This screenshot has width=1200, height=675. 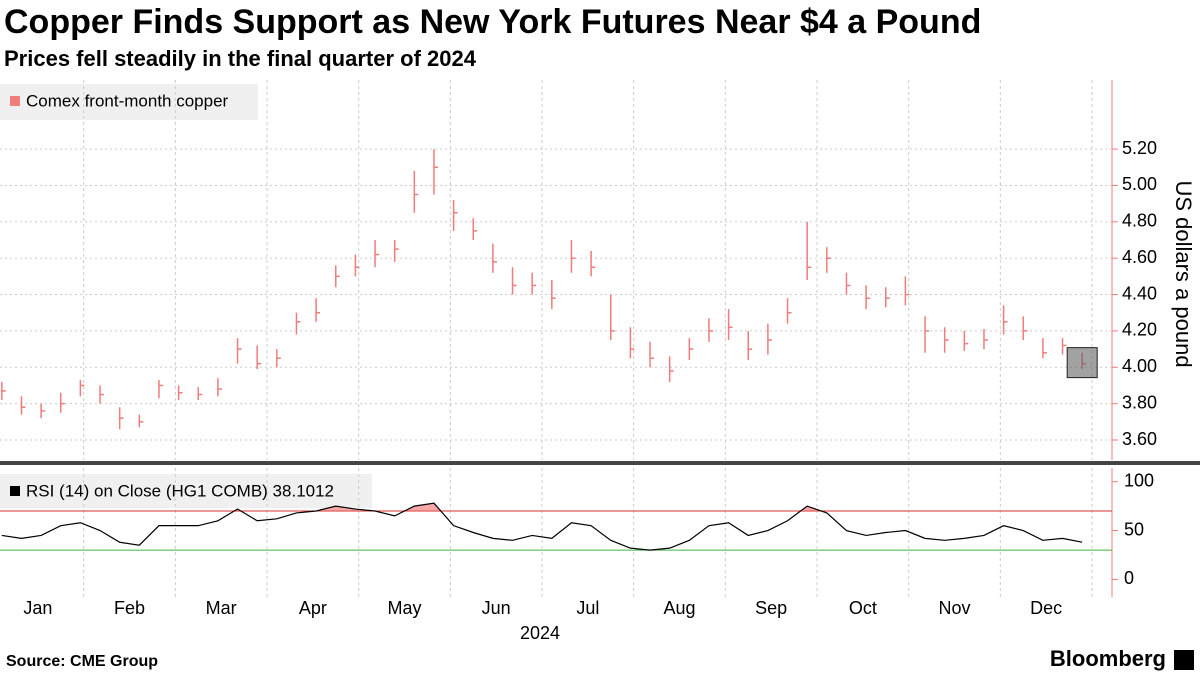 What do you see at coordinates (542, 526) in the screenshot?
I see `rsi-line` at bounding box center [542, 526].